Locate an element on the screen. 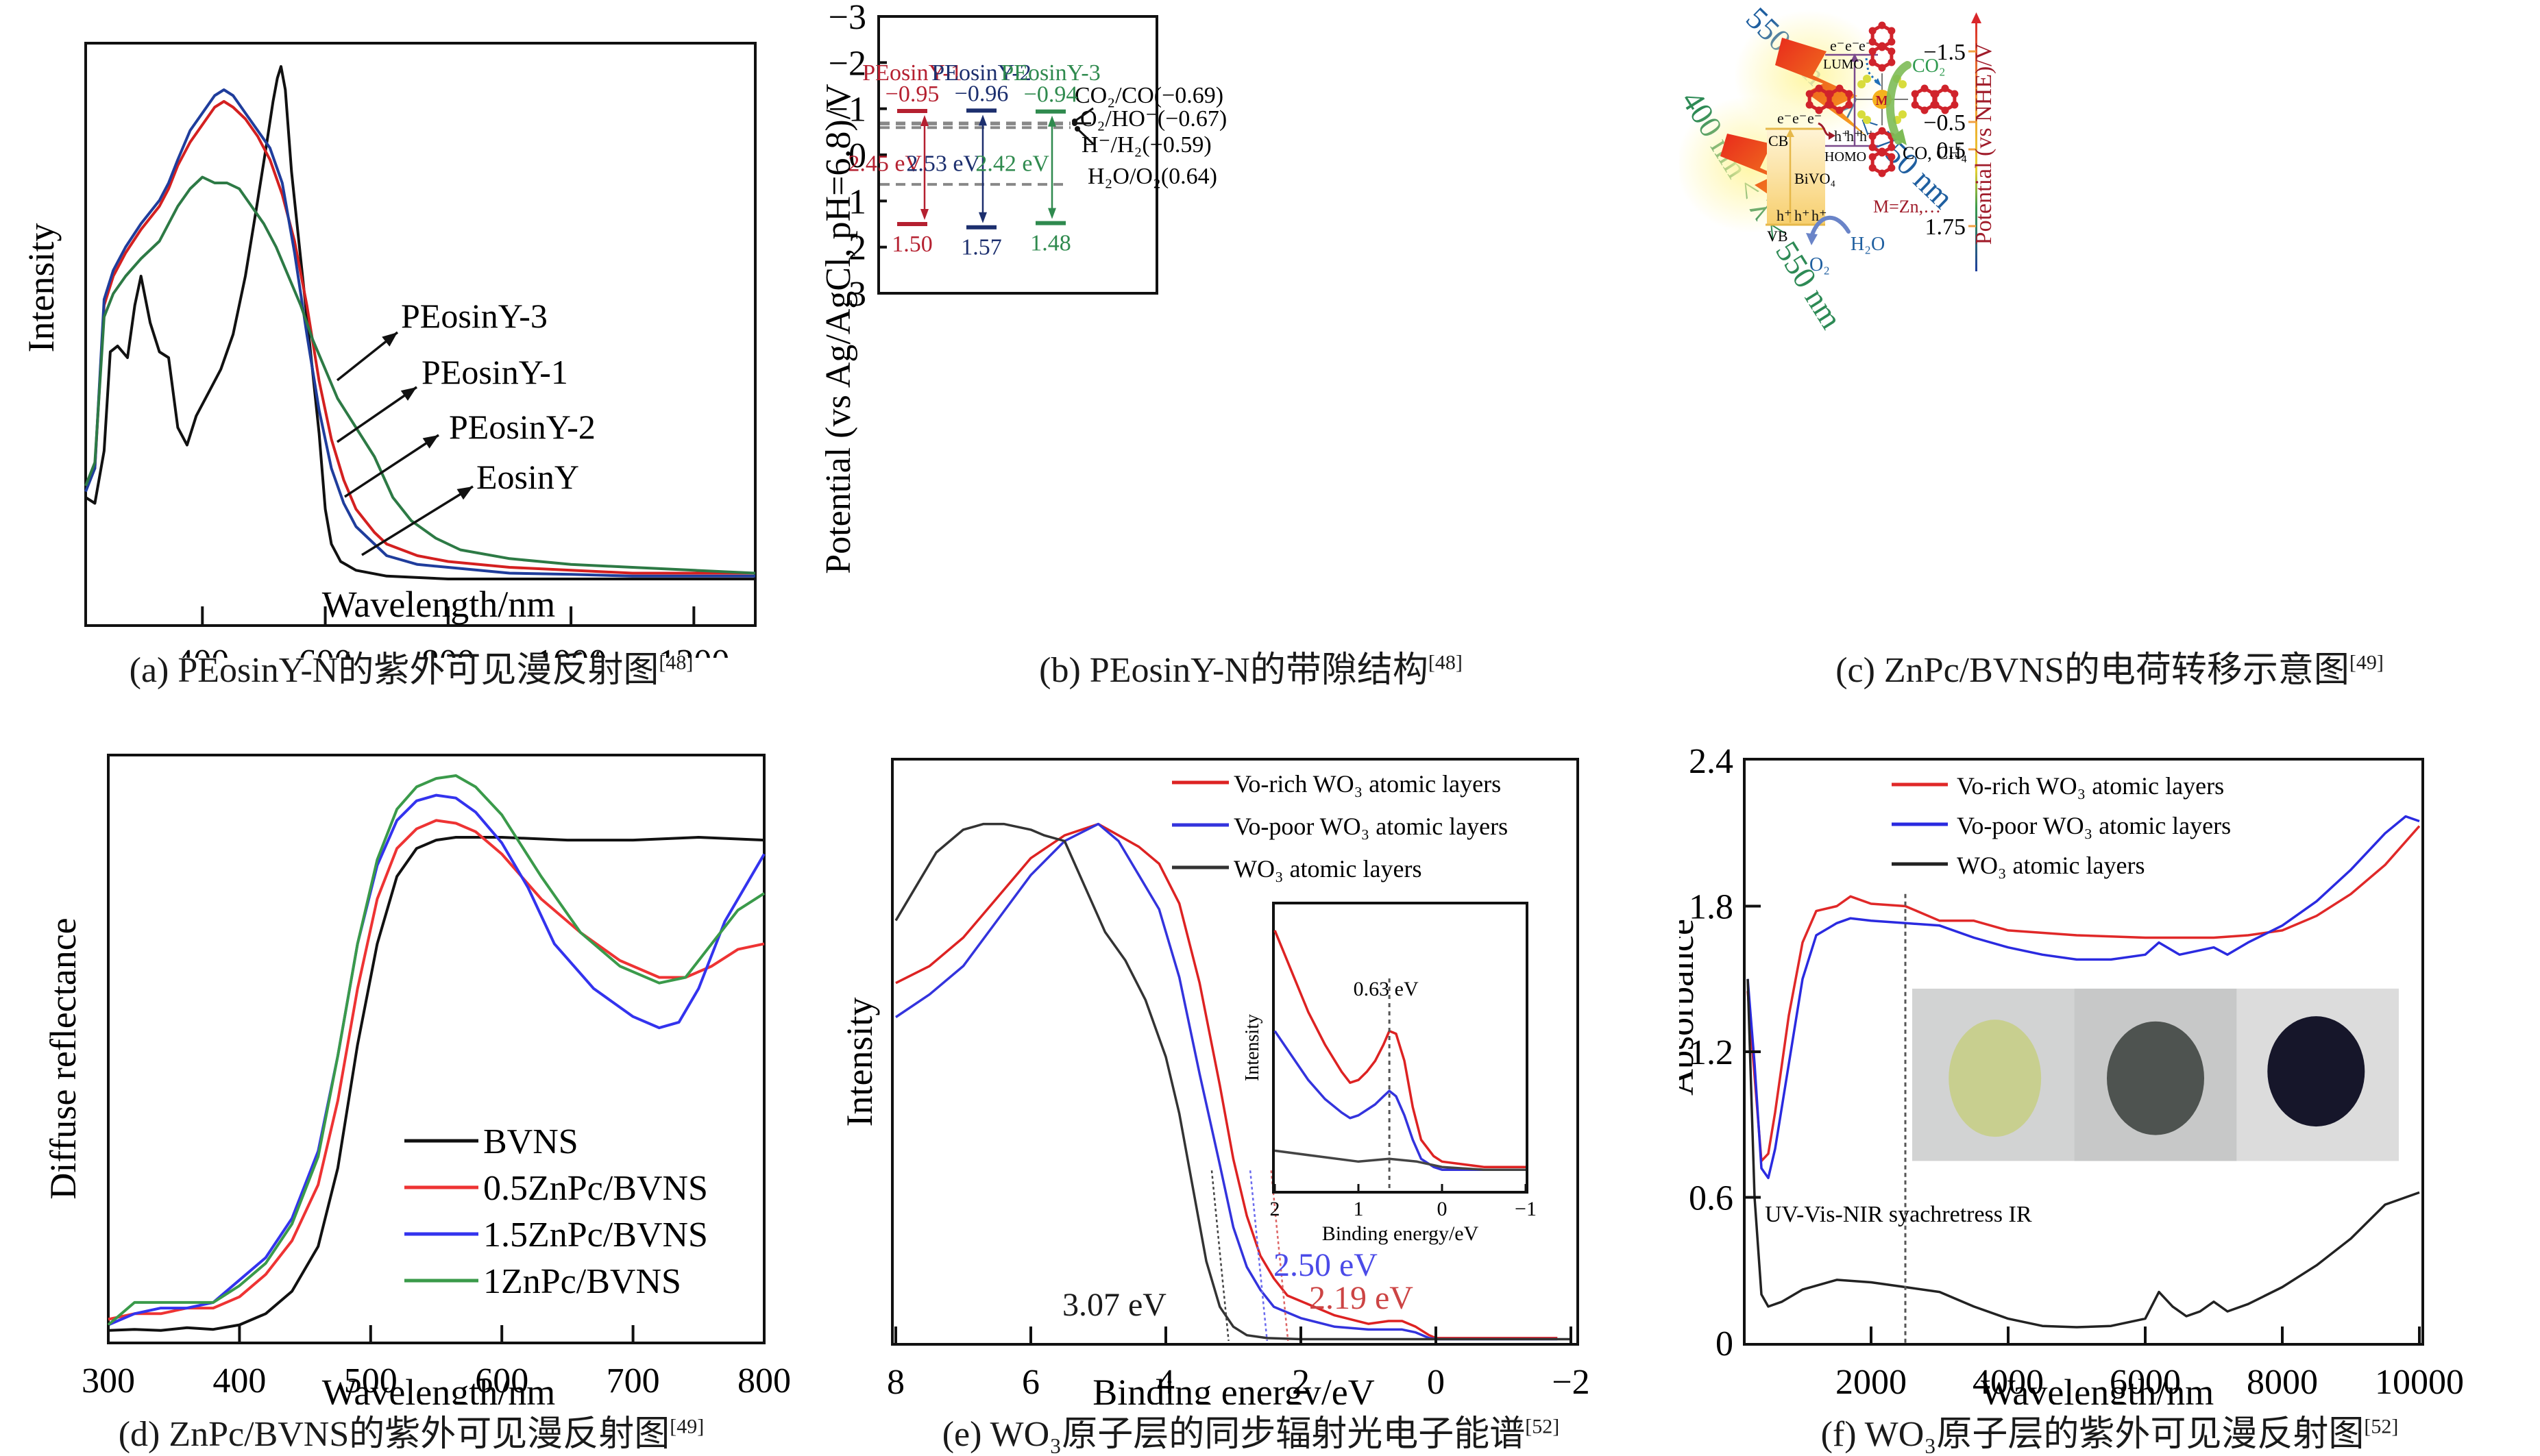 The width and height of the screenshot is (2540, 1456). reference-level-label: H⁻/H₂(−0.59) is located at coordinates (1147, 145).